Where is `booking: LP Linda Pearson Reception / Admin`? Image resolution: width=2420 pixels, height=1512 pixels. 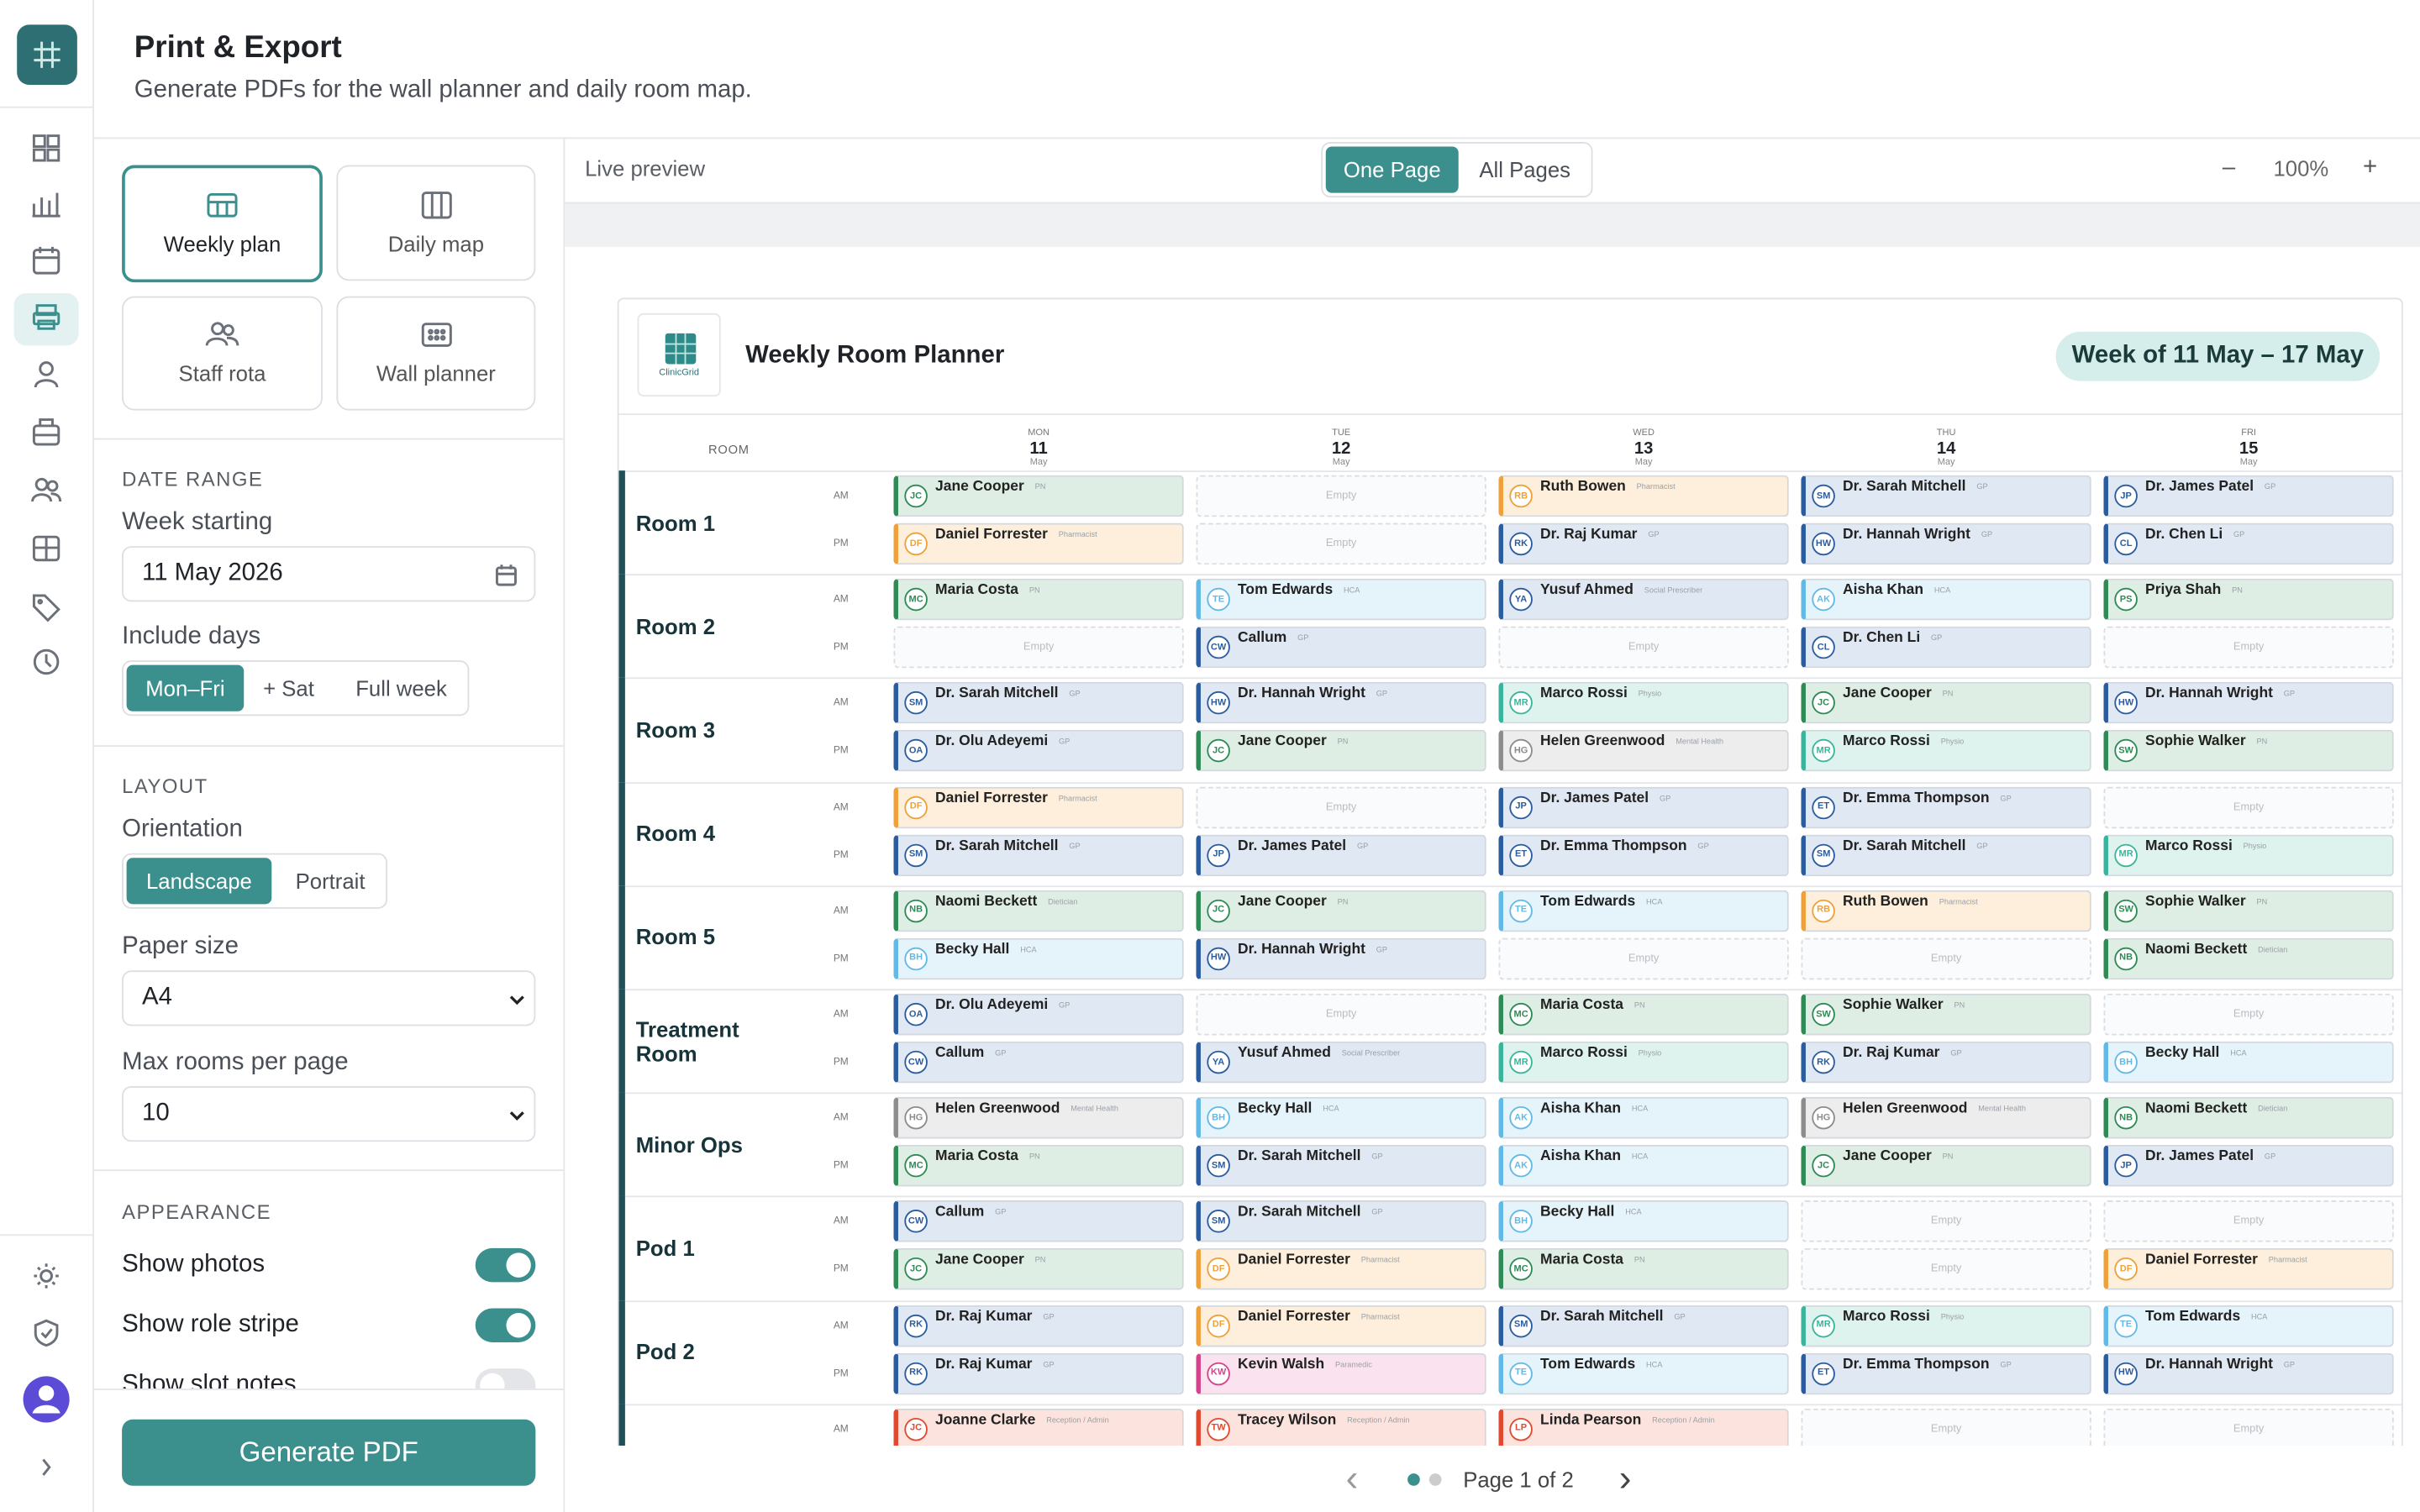
booking: LP Linda Pearson Reception / Admin is located at coordinates (1644, 1427).